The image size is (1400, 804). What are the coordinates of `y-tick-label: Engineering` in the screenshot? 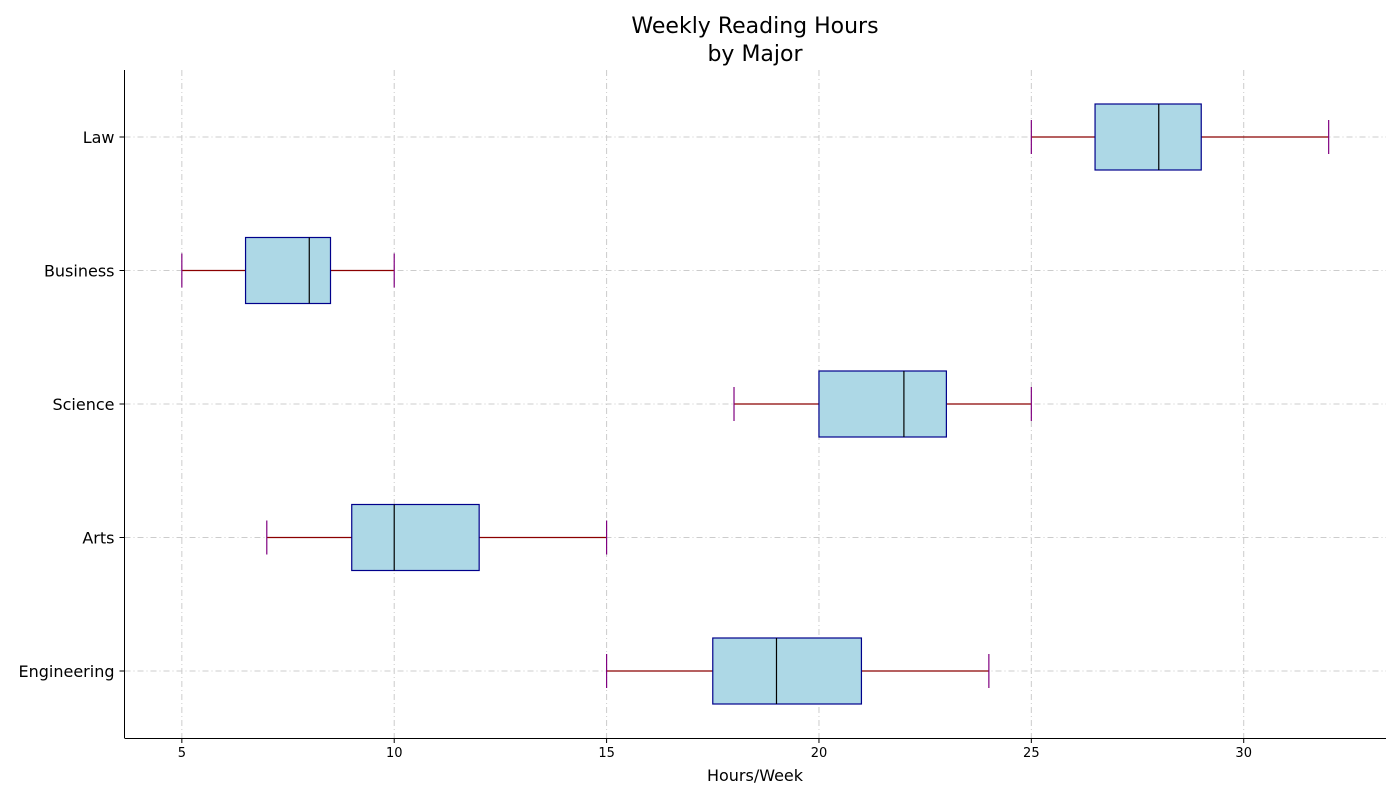 It's located at (67, 671).